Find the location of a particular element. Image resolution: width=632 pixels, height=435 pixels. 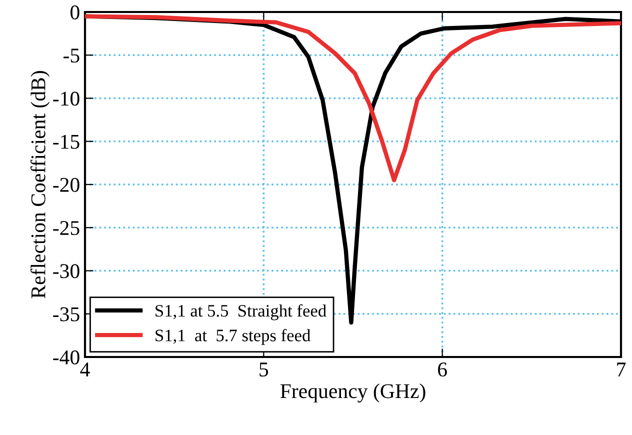

y-tick-label: -10 is located at coordinates (66, 99).